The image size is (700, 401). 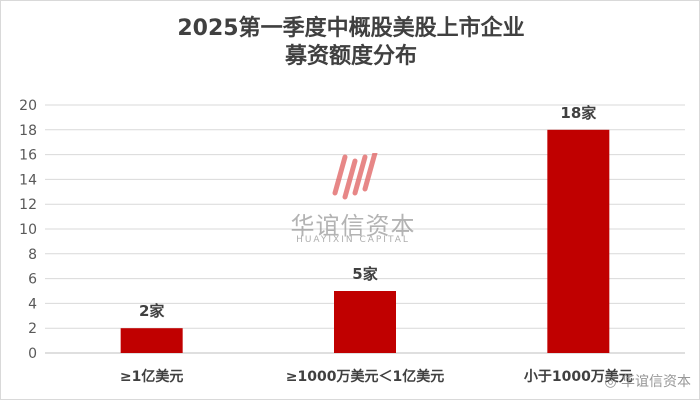 I want to click on y-tick-label: 8, so click(x=32, y=255).